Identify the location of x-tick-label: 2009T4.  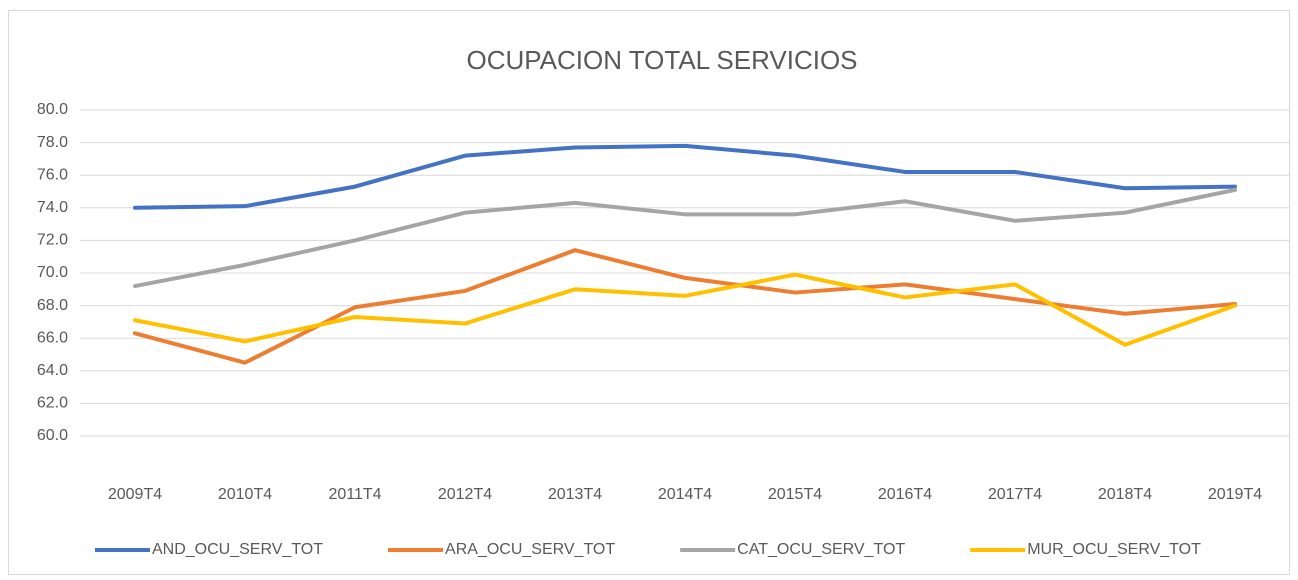
(135, 494).